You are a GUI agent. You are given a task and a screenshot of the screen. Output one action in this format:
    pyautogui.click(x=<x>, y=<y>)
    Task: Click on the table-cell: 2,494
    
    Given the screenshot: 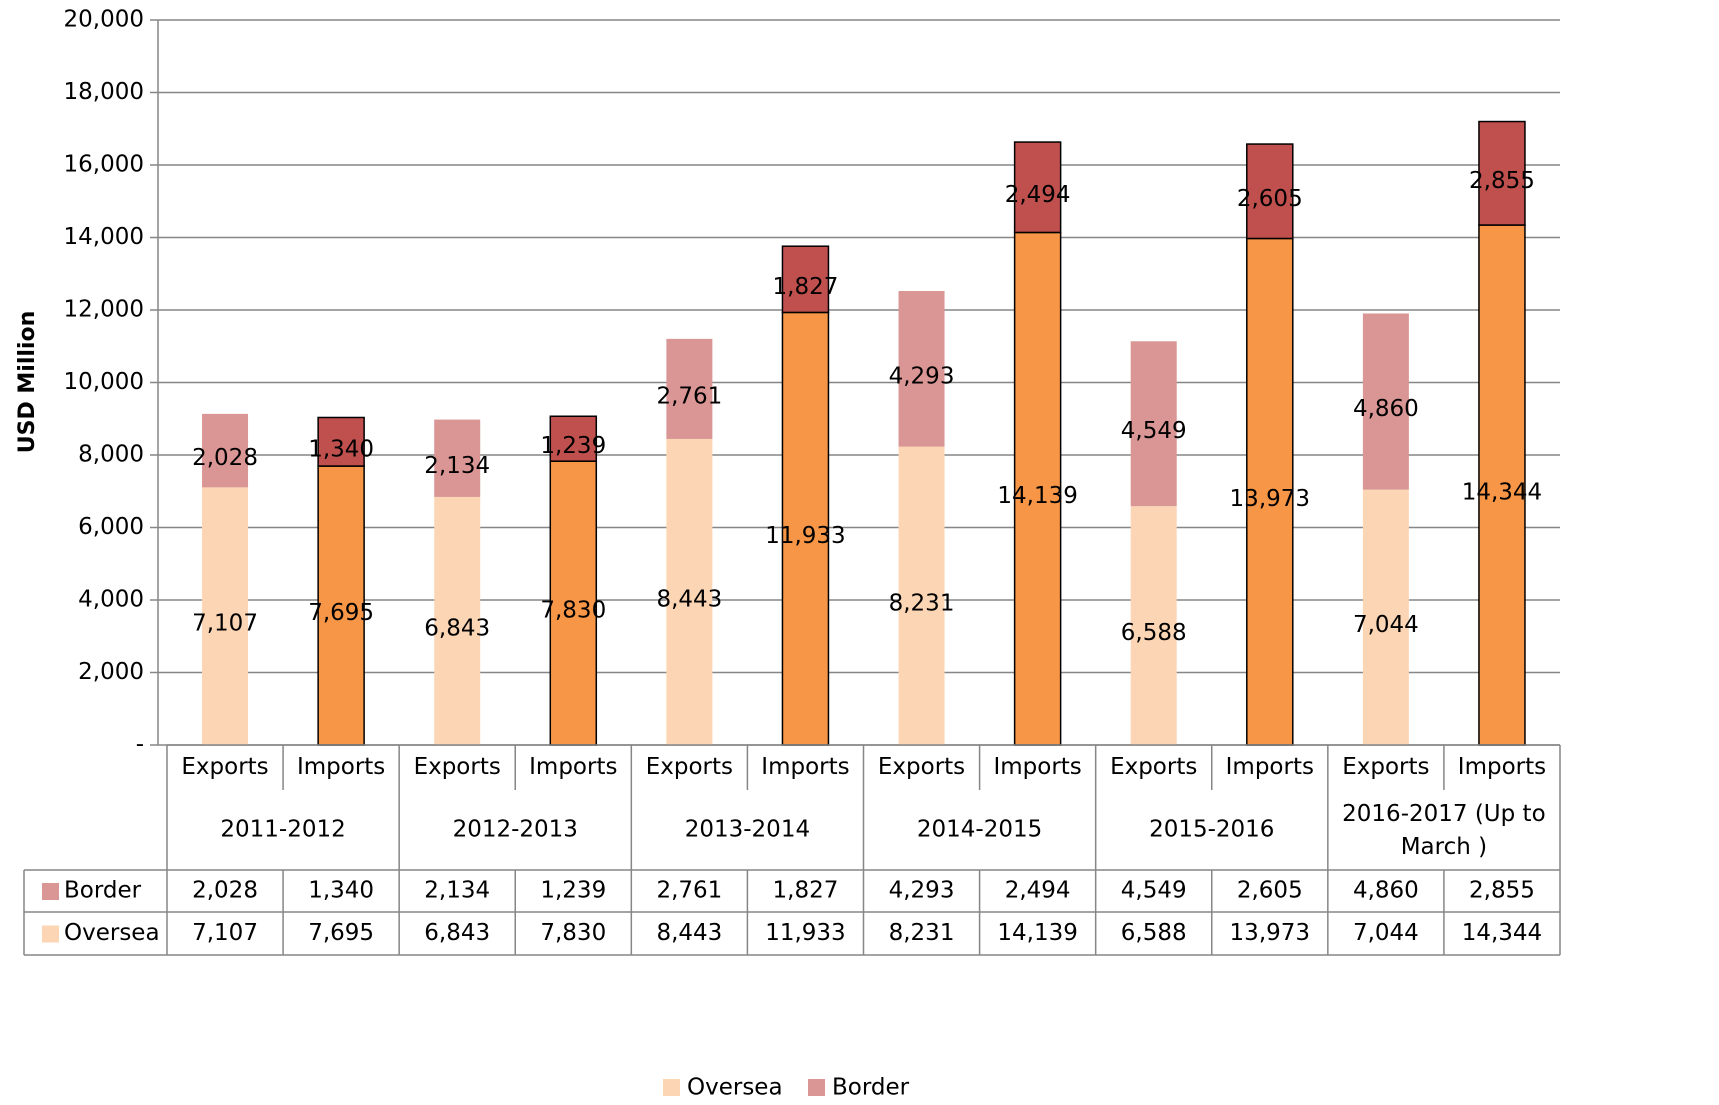 What is the action you would take?
    pyautogui.click(x=1038, y=891)
    